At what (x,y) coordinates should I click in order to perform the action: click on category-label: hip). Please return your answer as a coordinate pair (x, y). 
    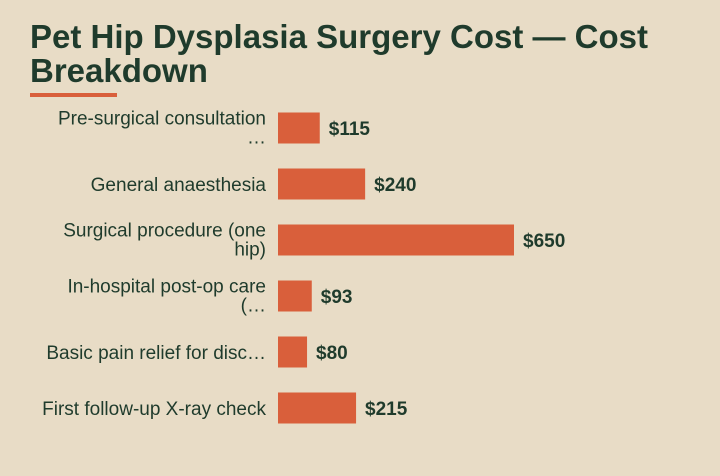
    Looking at the image, I should click on (250, 250).